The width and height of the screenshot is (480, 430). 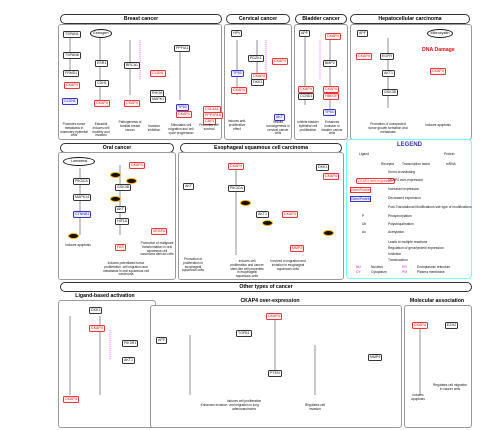 I want to click on legend-transloc: Translocation, so click(x=398, y=260).